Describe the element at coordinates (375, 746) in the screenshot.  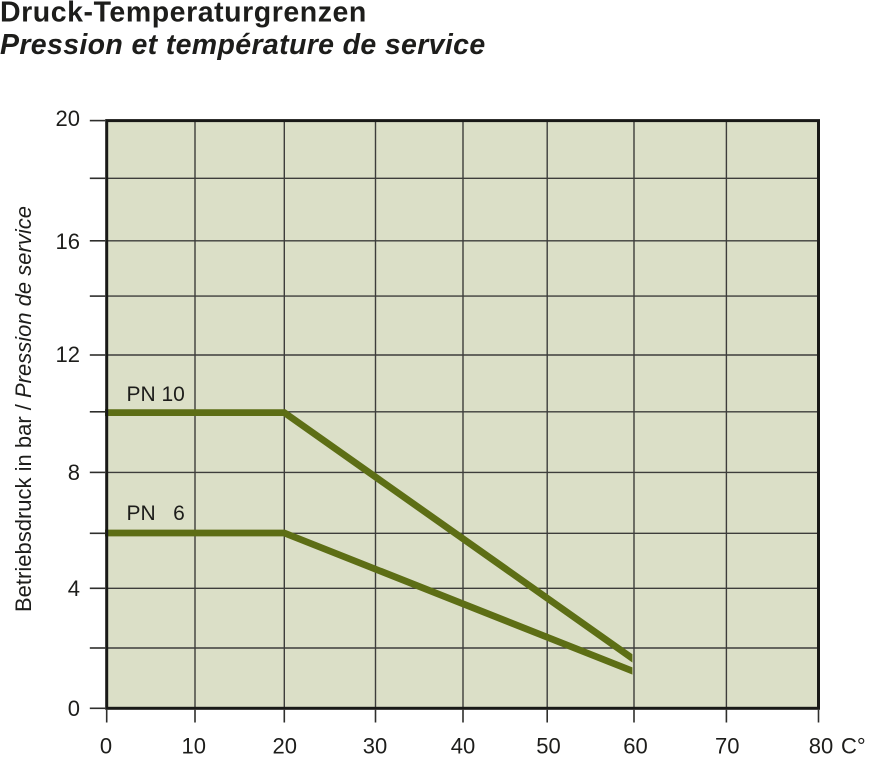
I see `svg-text: 30` at that location.